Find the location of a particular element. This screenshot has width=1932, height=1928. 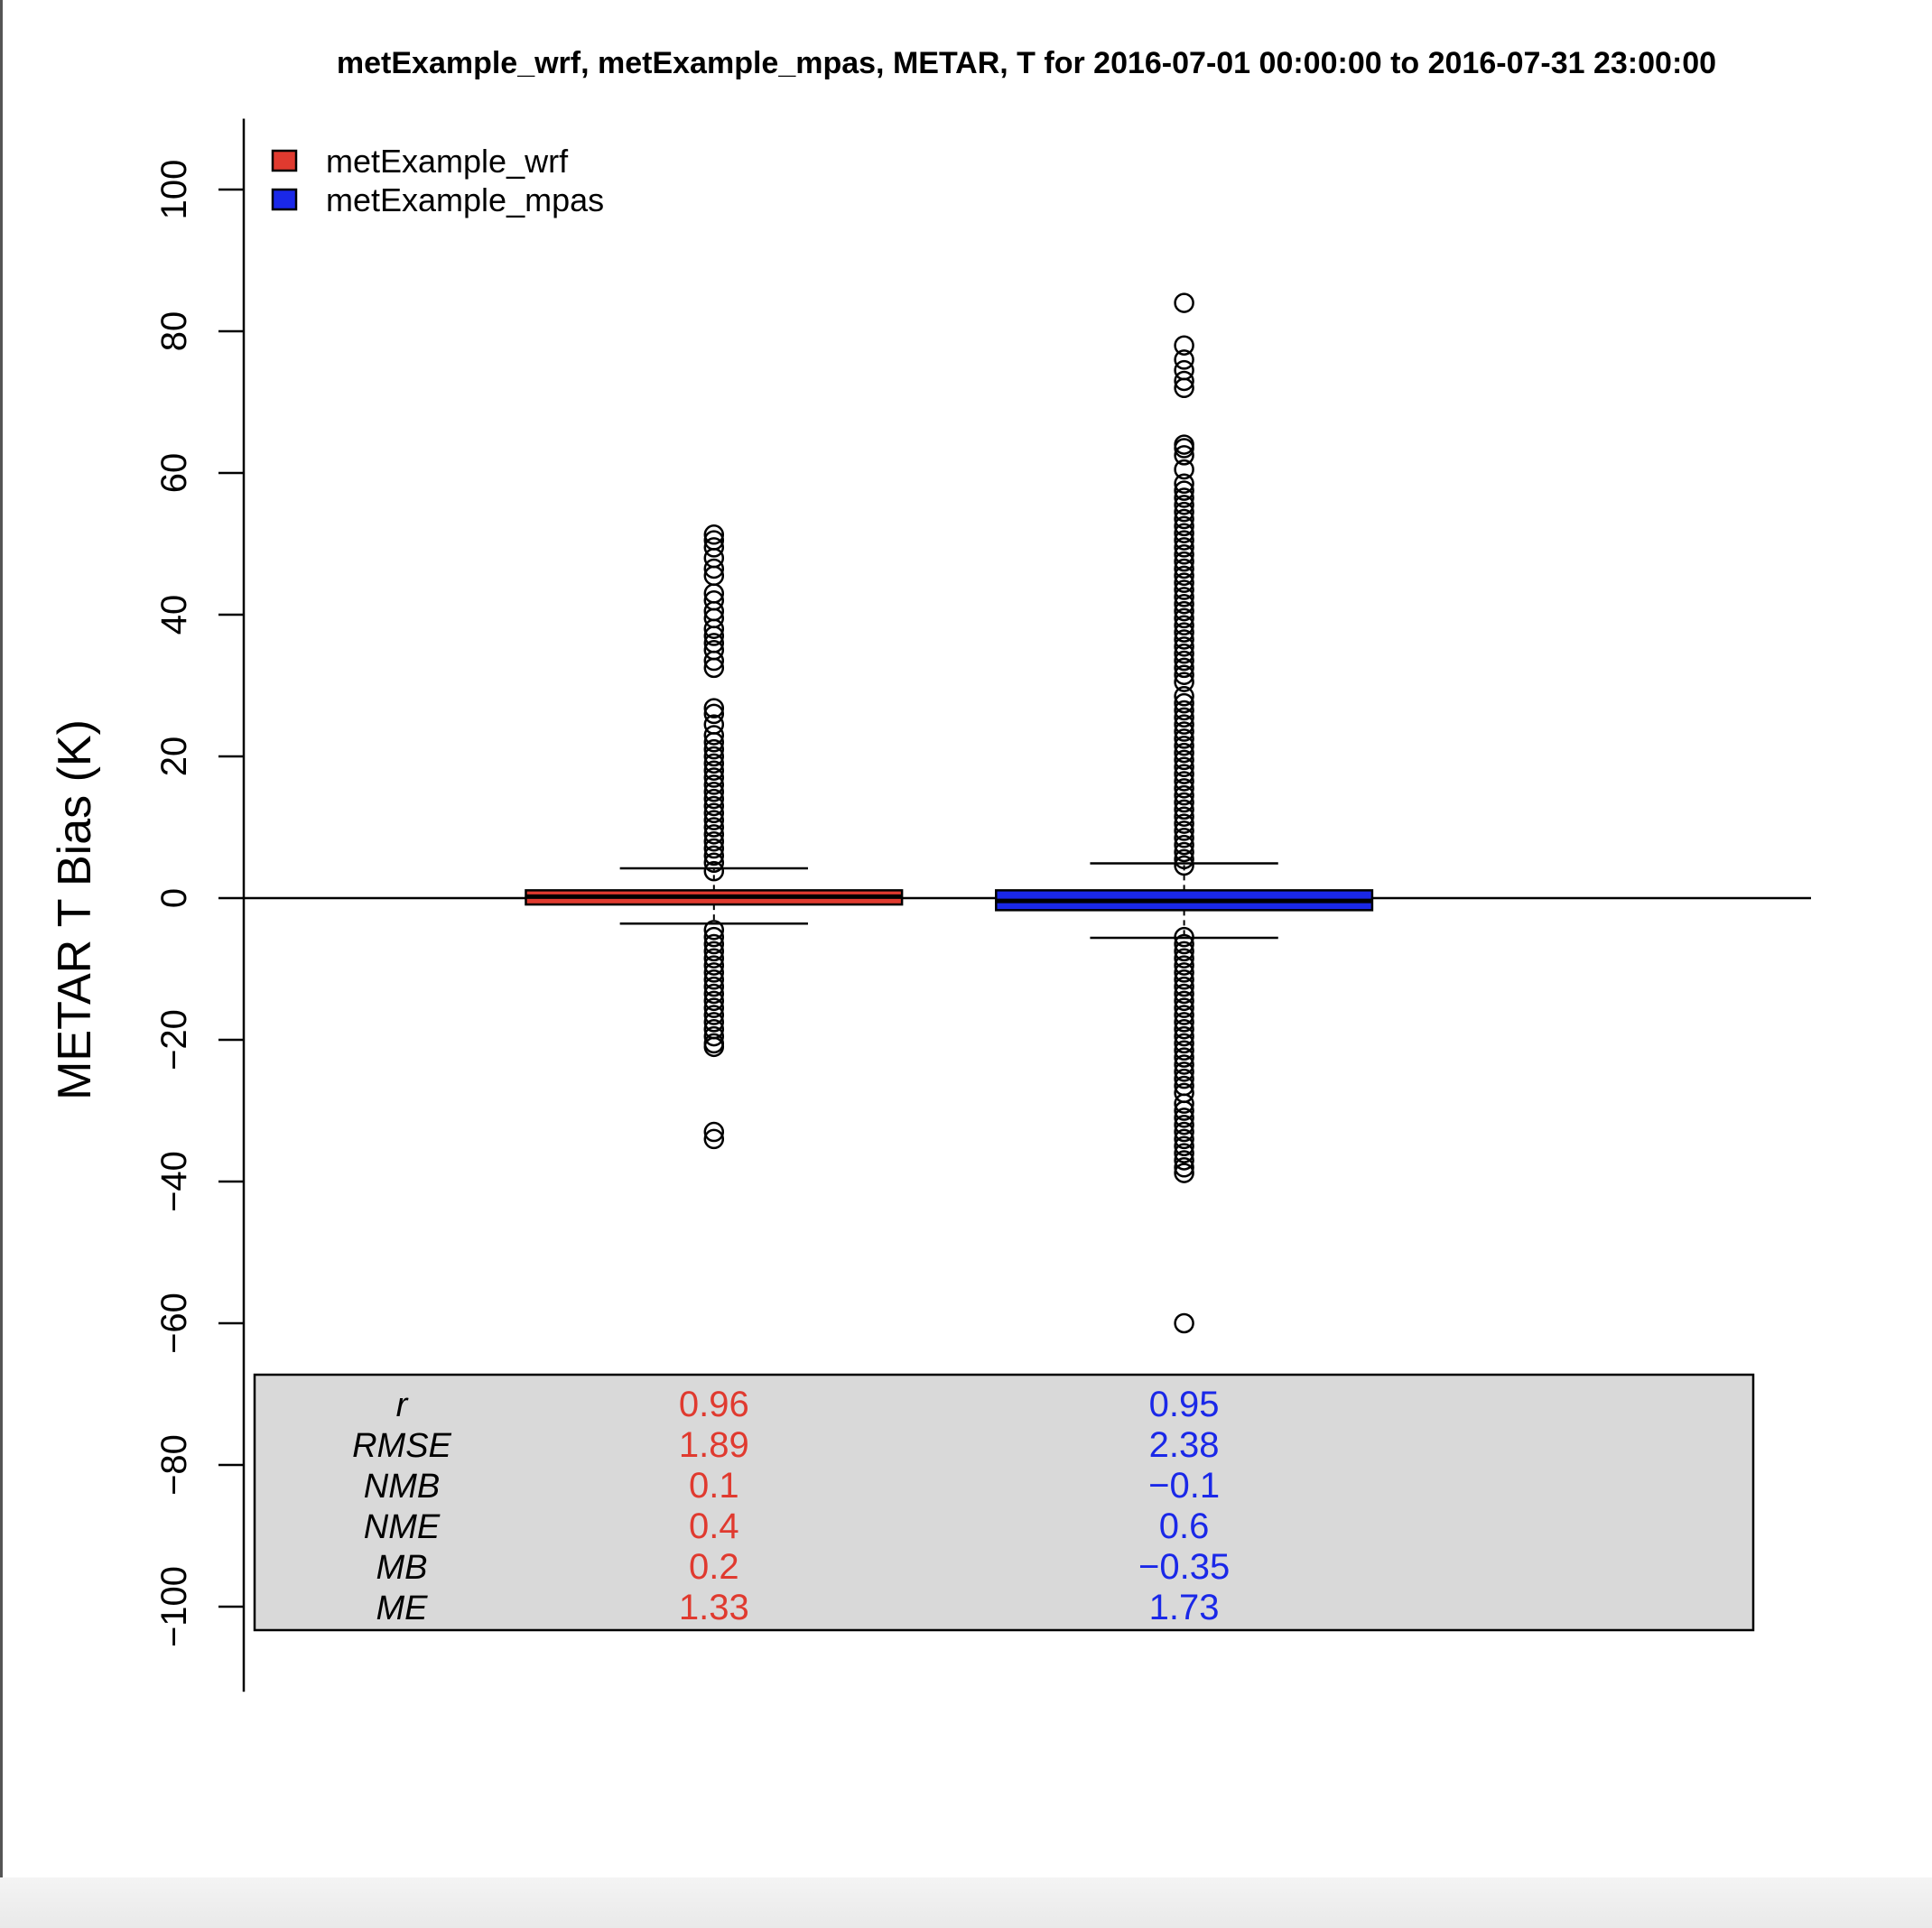

y-tick-label: −80 is located at coordinates (174, 1465).